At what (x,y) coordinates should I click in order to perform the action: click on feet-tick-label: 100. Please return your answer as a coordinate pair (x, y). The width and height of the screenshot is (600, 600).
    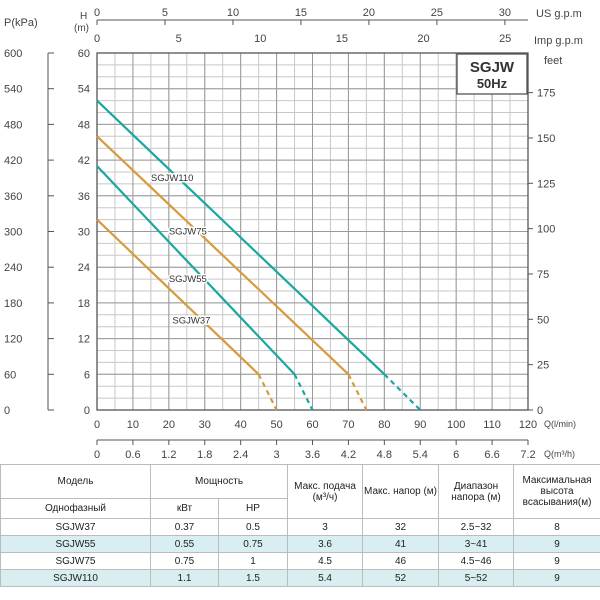
    Looking at the image, I should click on (546, 230).